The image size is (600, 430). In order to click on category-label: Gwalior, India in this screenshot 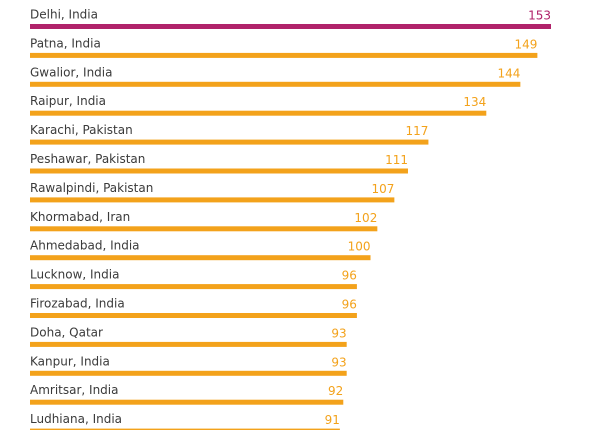, I will do `click(71, 72)`.